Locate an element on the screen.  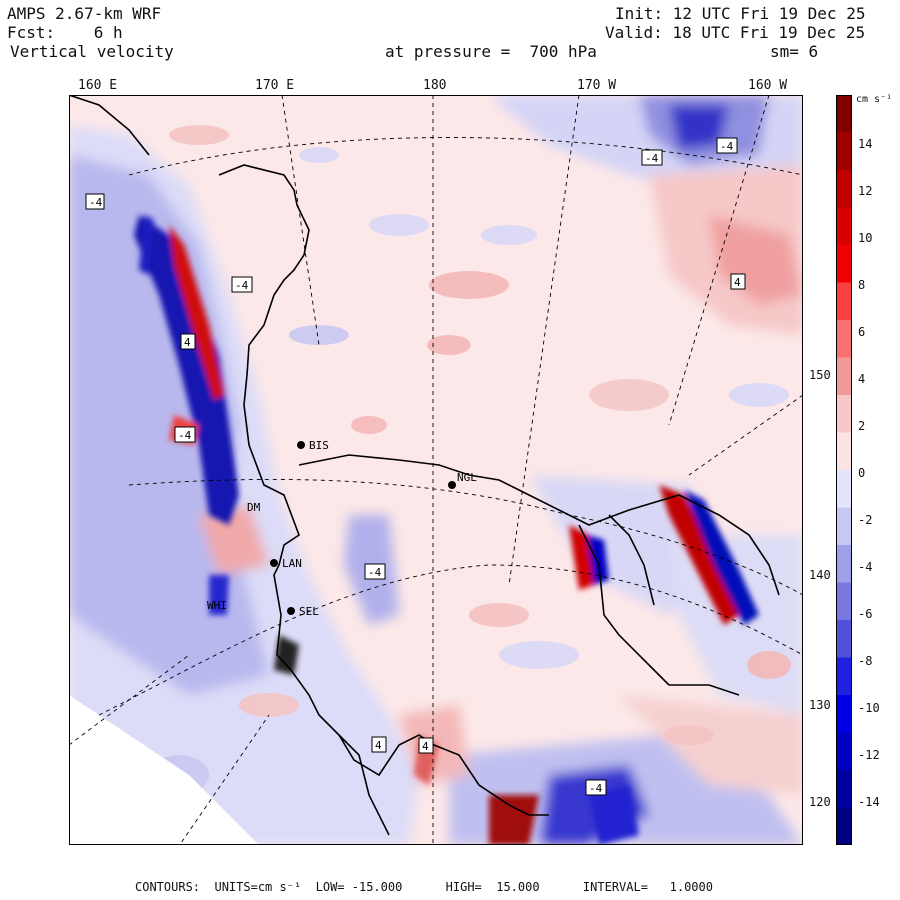
station-label: LAN is located at coordinates (292, 563).